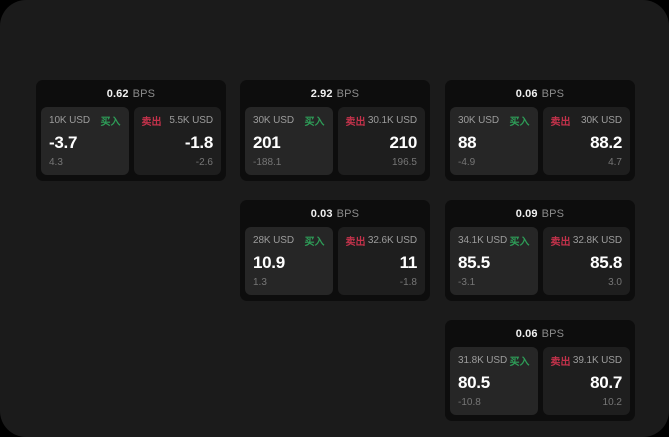 Image resolution: width=669 pixels, height=437 pixels. What do you see at coordinates (404, 162) in the screenshot?
I see `sell-delta-value: 196.5` at bounding box center [404, 162].